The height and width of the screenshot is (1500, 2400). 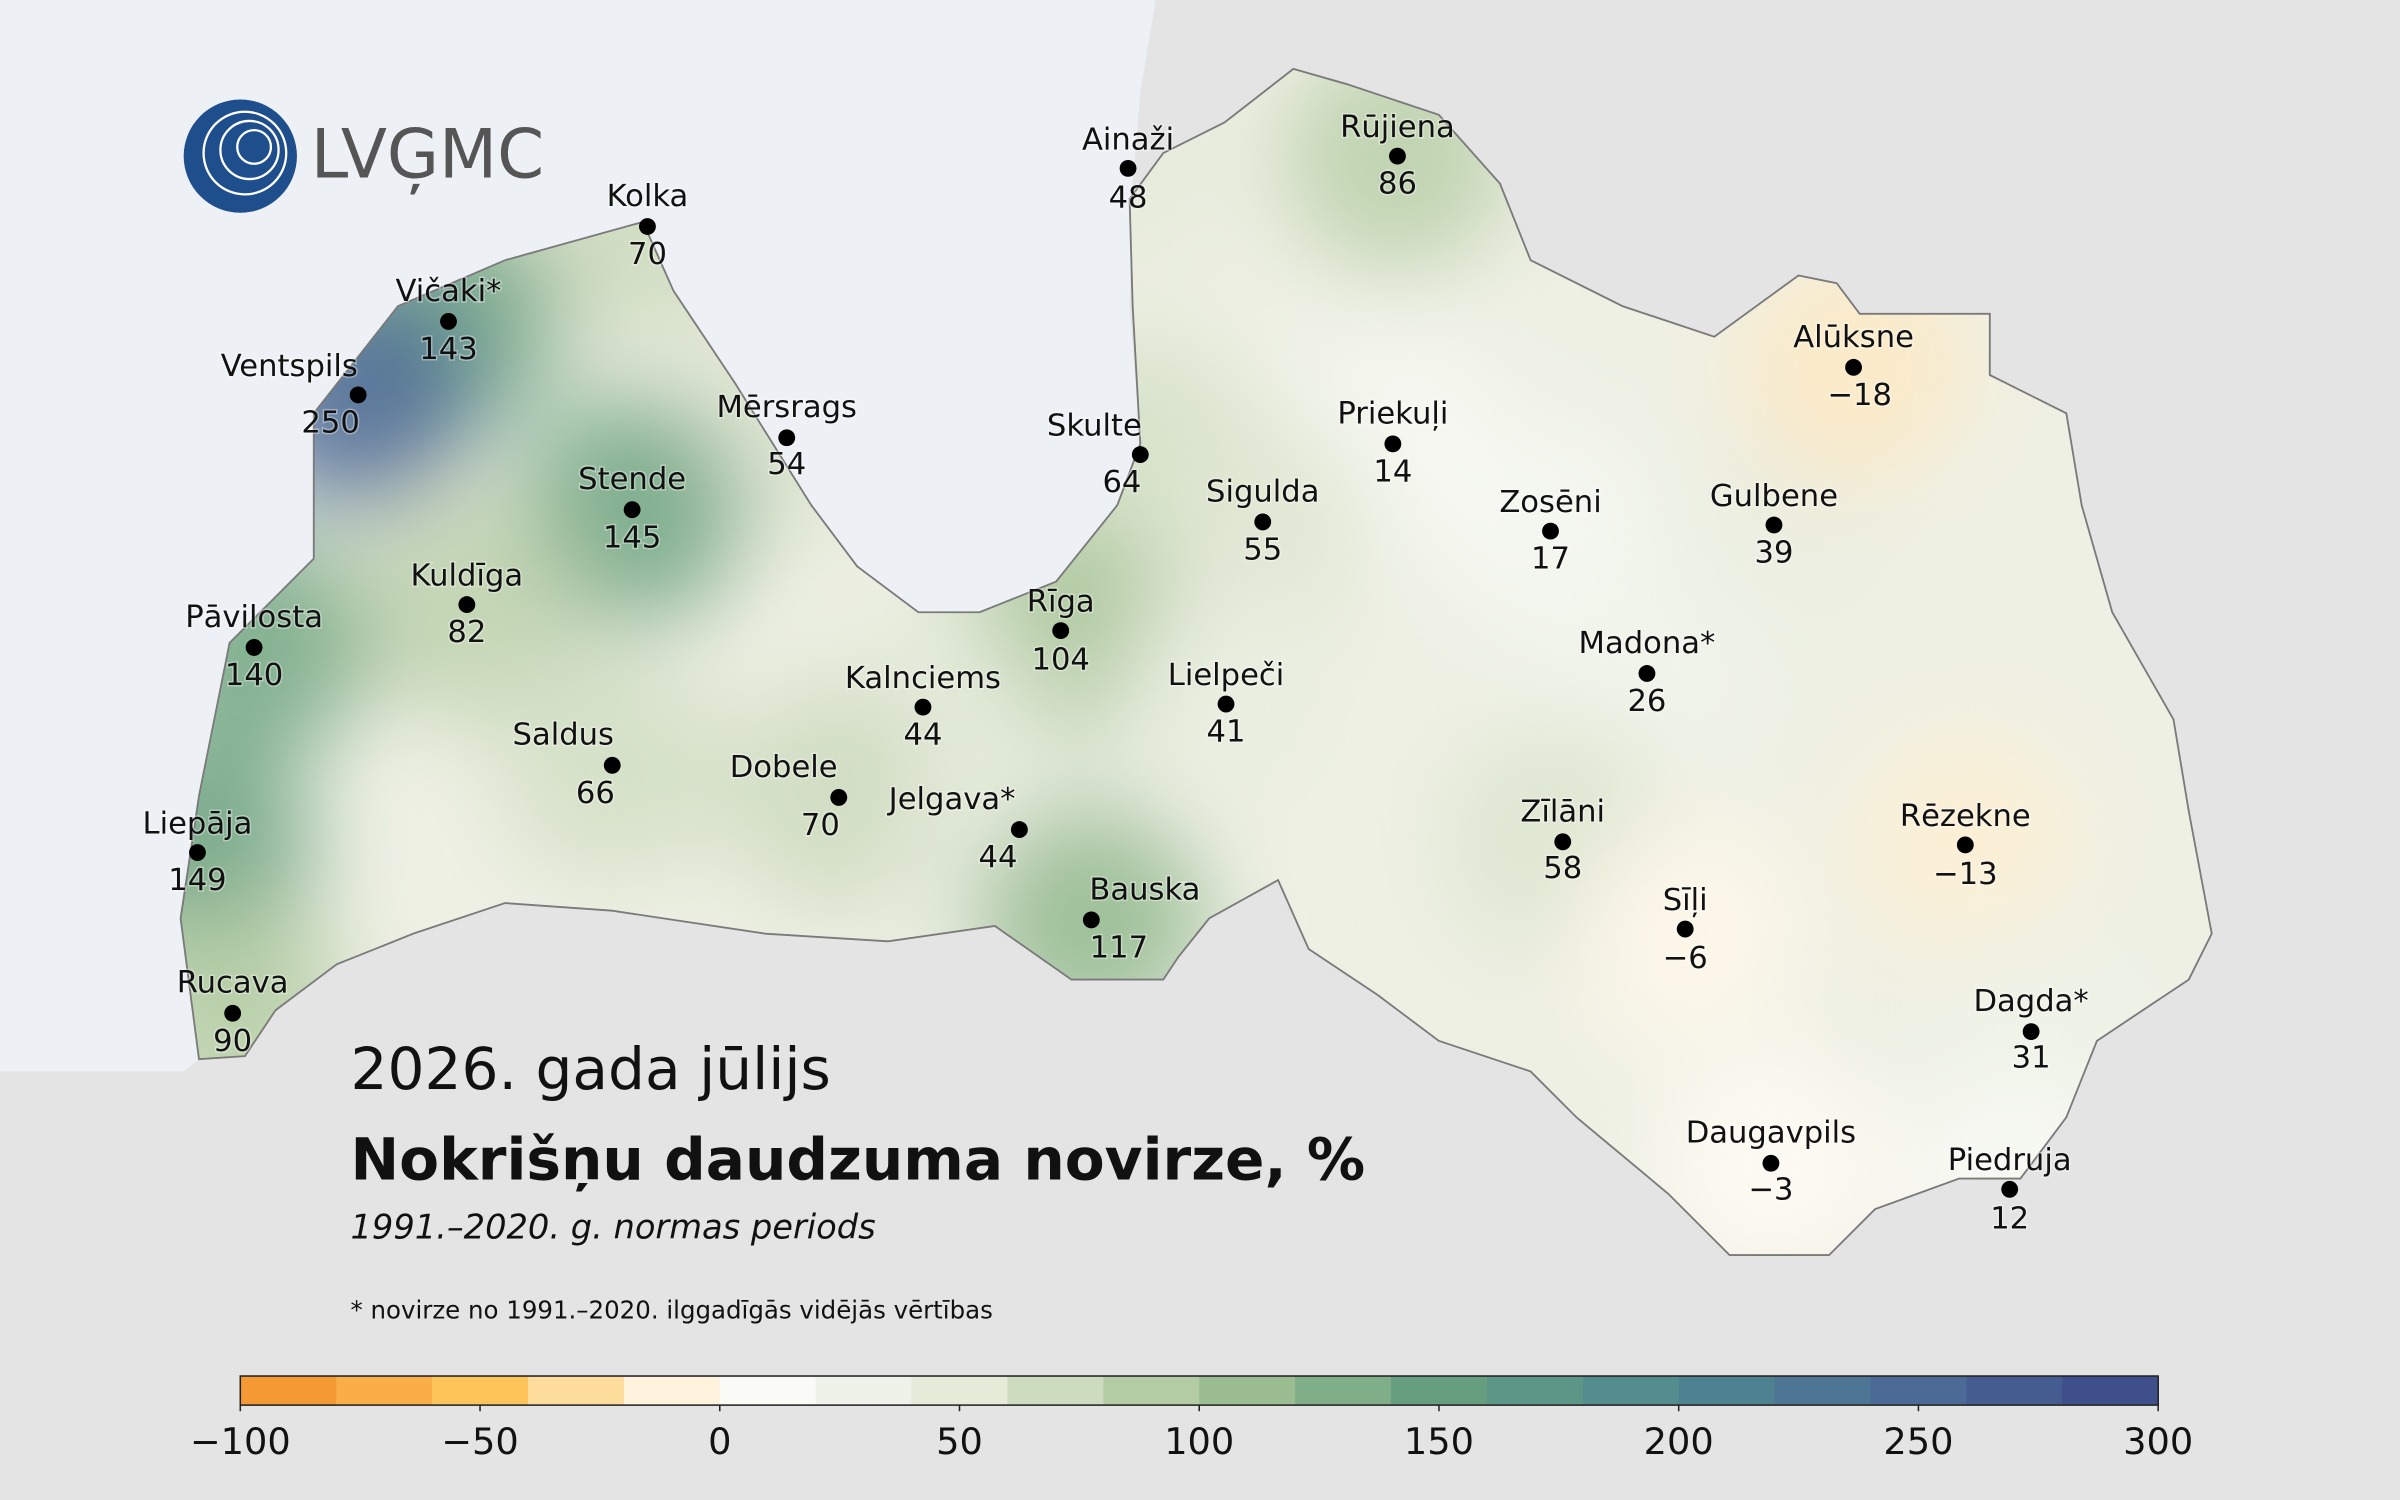 I want to click on subtitle: 1991.–2020. g. normas periods, so click(x=613, y=1227).